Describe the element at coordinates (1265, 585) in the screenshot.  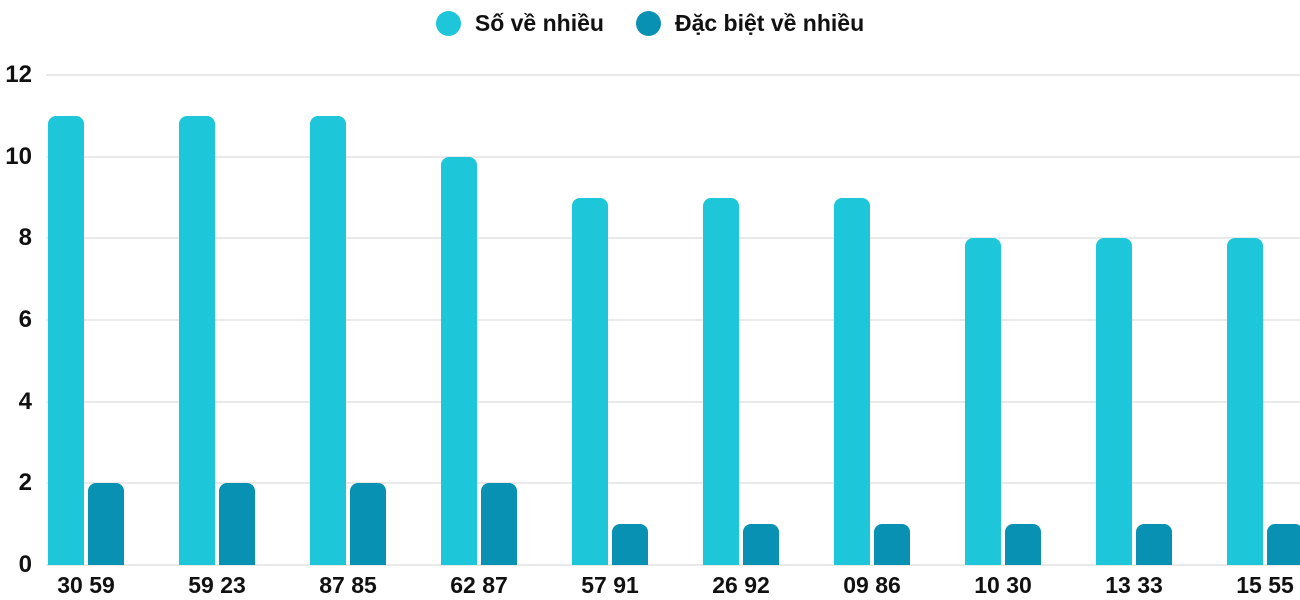
I see `x-axis-category-label: 15 55` at that location.